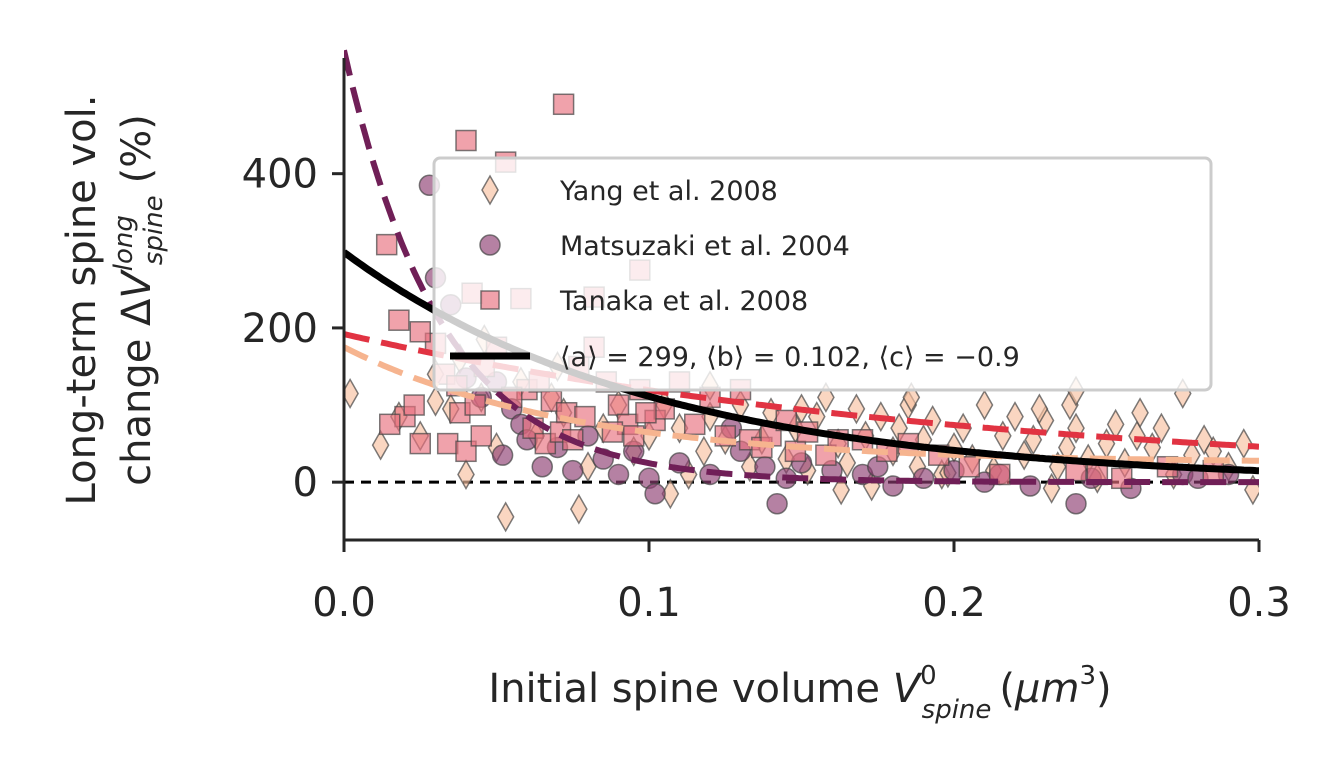  Describe the element at coordinates (799, 693) in the screenshot. I see `x-axis-label: Initial spine volume V0 spine (μm3)` at that location.